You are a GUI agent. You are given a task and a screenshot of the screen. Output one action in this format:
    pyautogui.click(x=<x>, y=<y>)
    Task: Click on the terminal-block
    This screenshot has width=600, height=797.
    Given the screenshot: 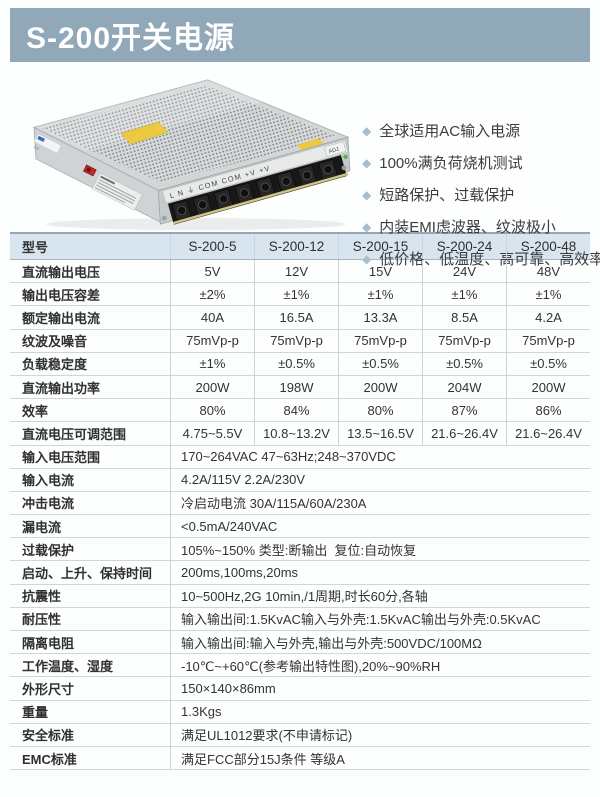 What is the action you would take?
    pyautogui.click(x=257, y=190)
    